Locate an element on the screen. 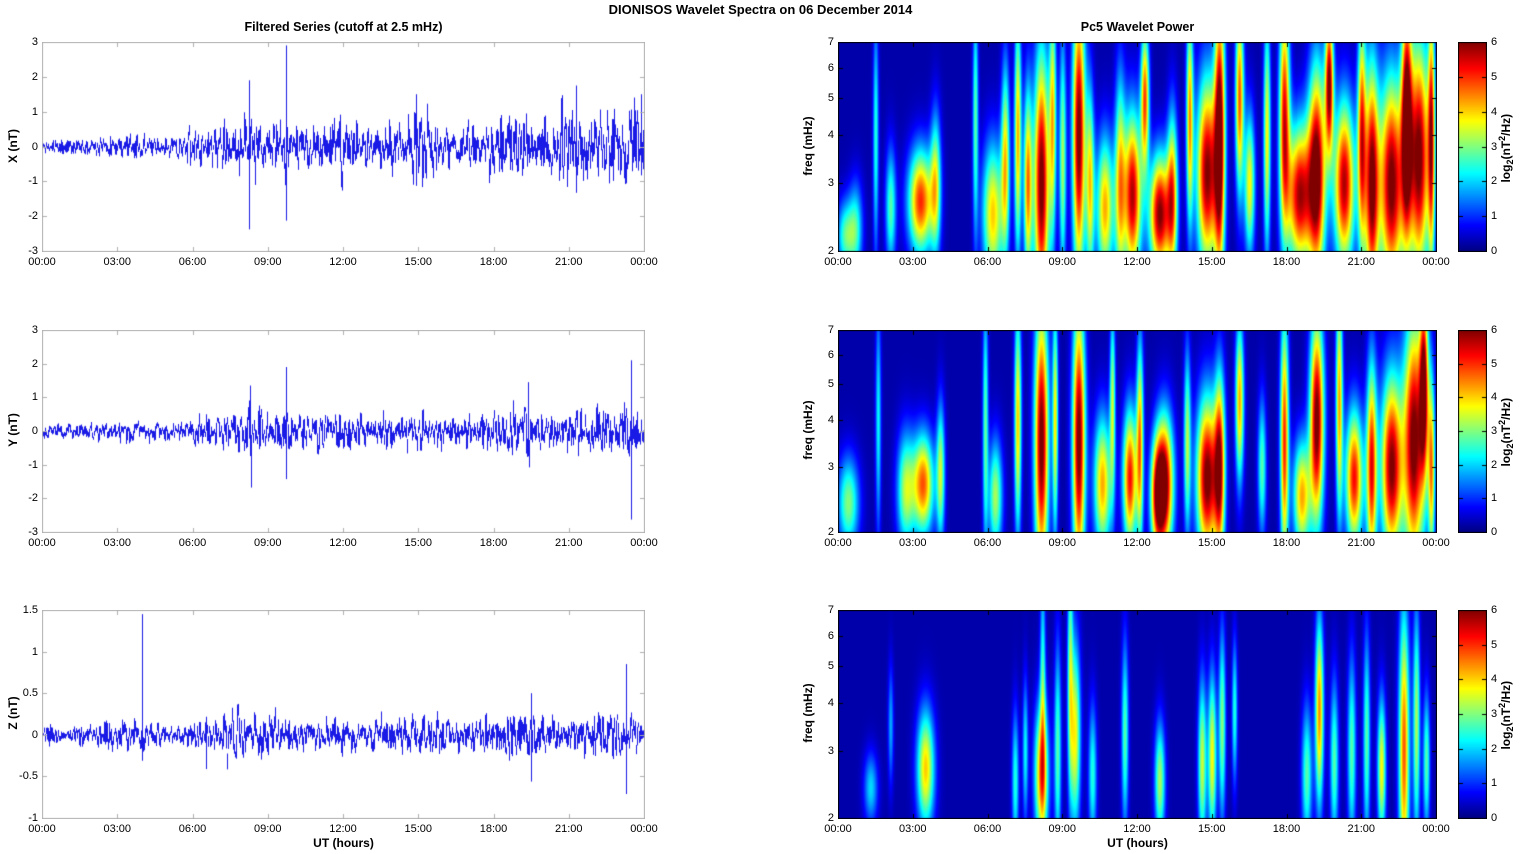 The width and height of the screenshot is (1521, 854). colorbar-x is located at coordinates (1472, 147).